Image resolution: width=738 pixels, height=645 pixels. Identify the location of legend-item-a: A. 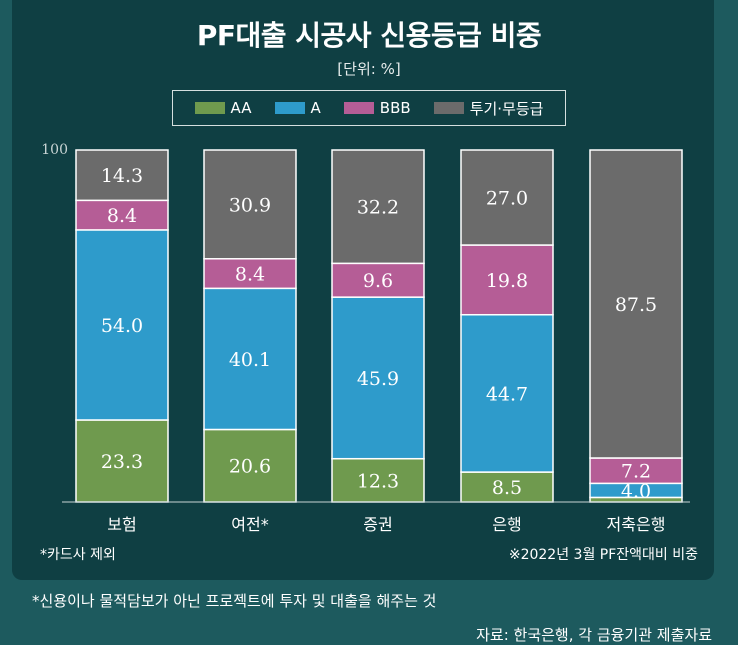
(297, 108).